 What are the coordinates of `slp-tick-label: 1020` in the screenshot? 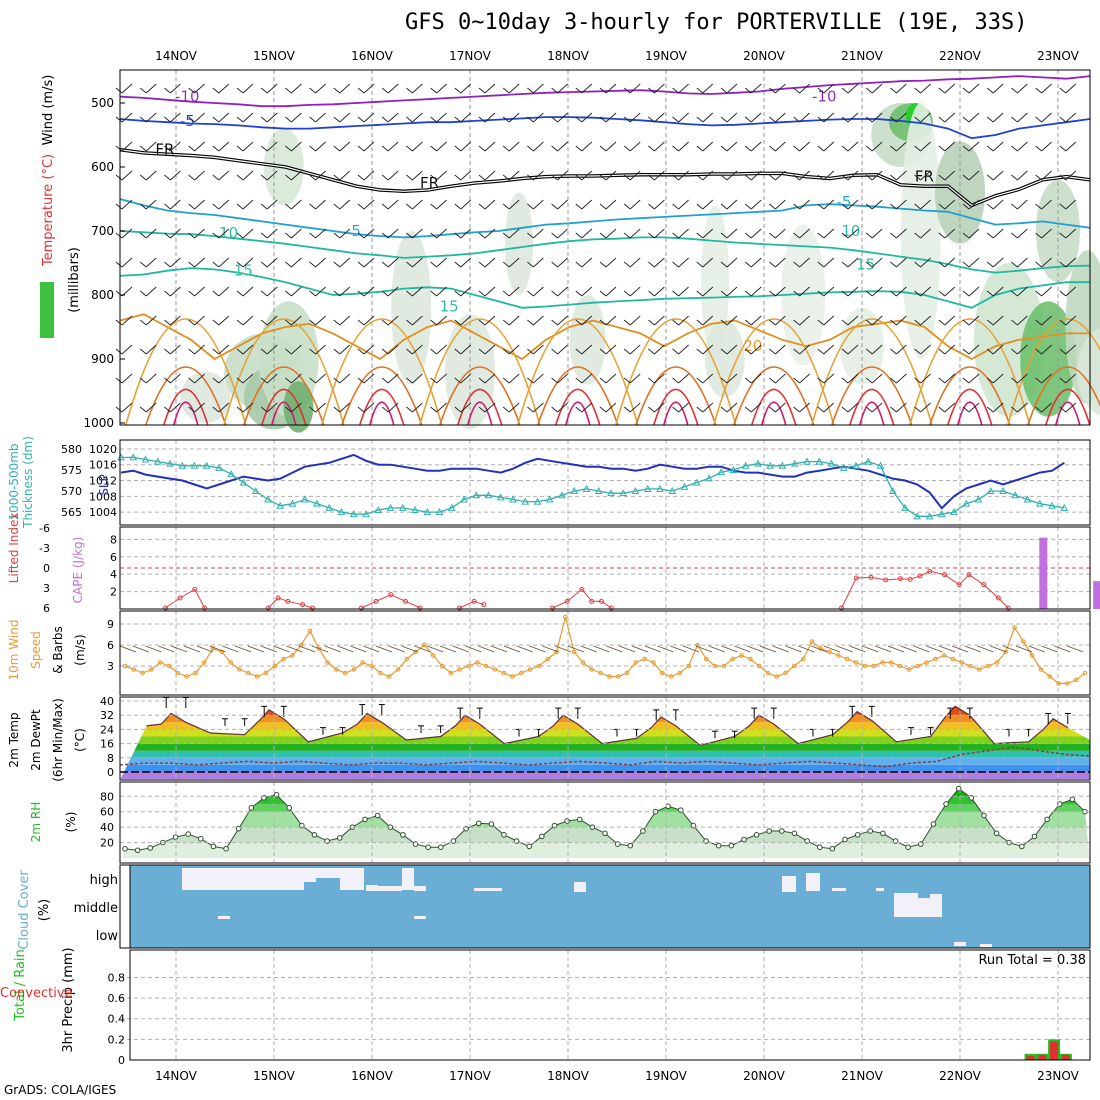 It's located at (103, 449).